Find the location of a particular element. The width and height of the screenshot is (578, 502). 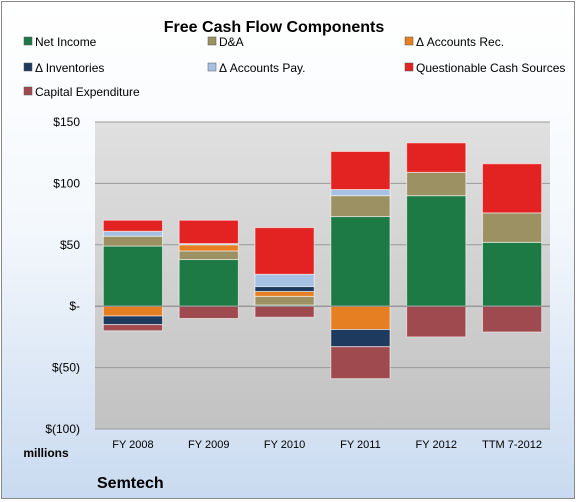

x-tick-label: FY 2009 is located at coordinates (208, 445).